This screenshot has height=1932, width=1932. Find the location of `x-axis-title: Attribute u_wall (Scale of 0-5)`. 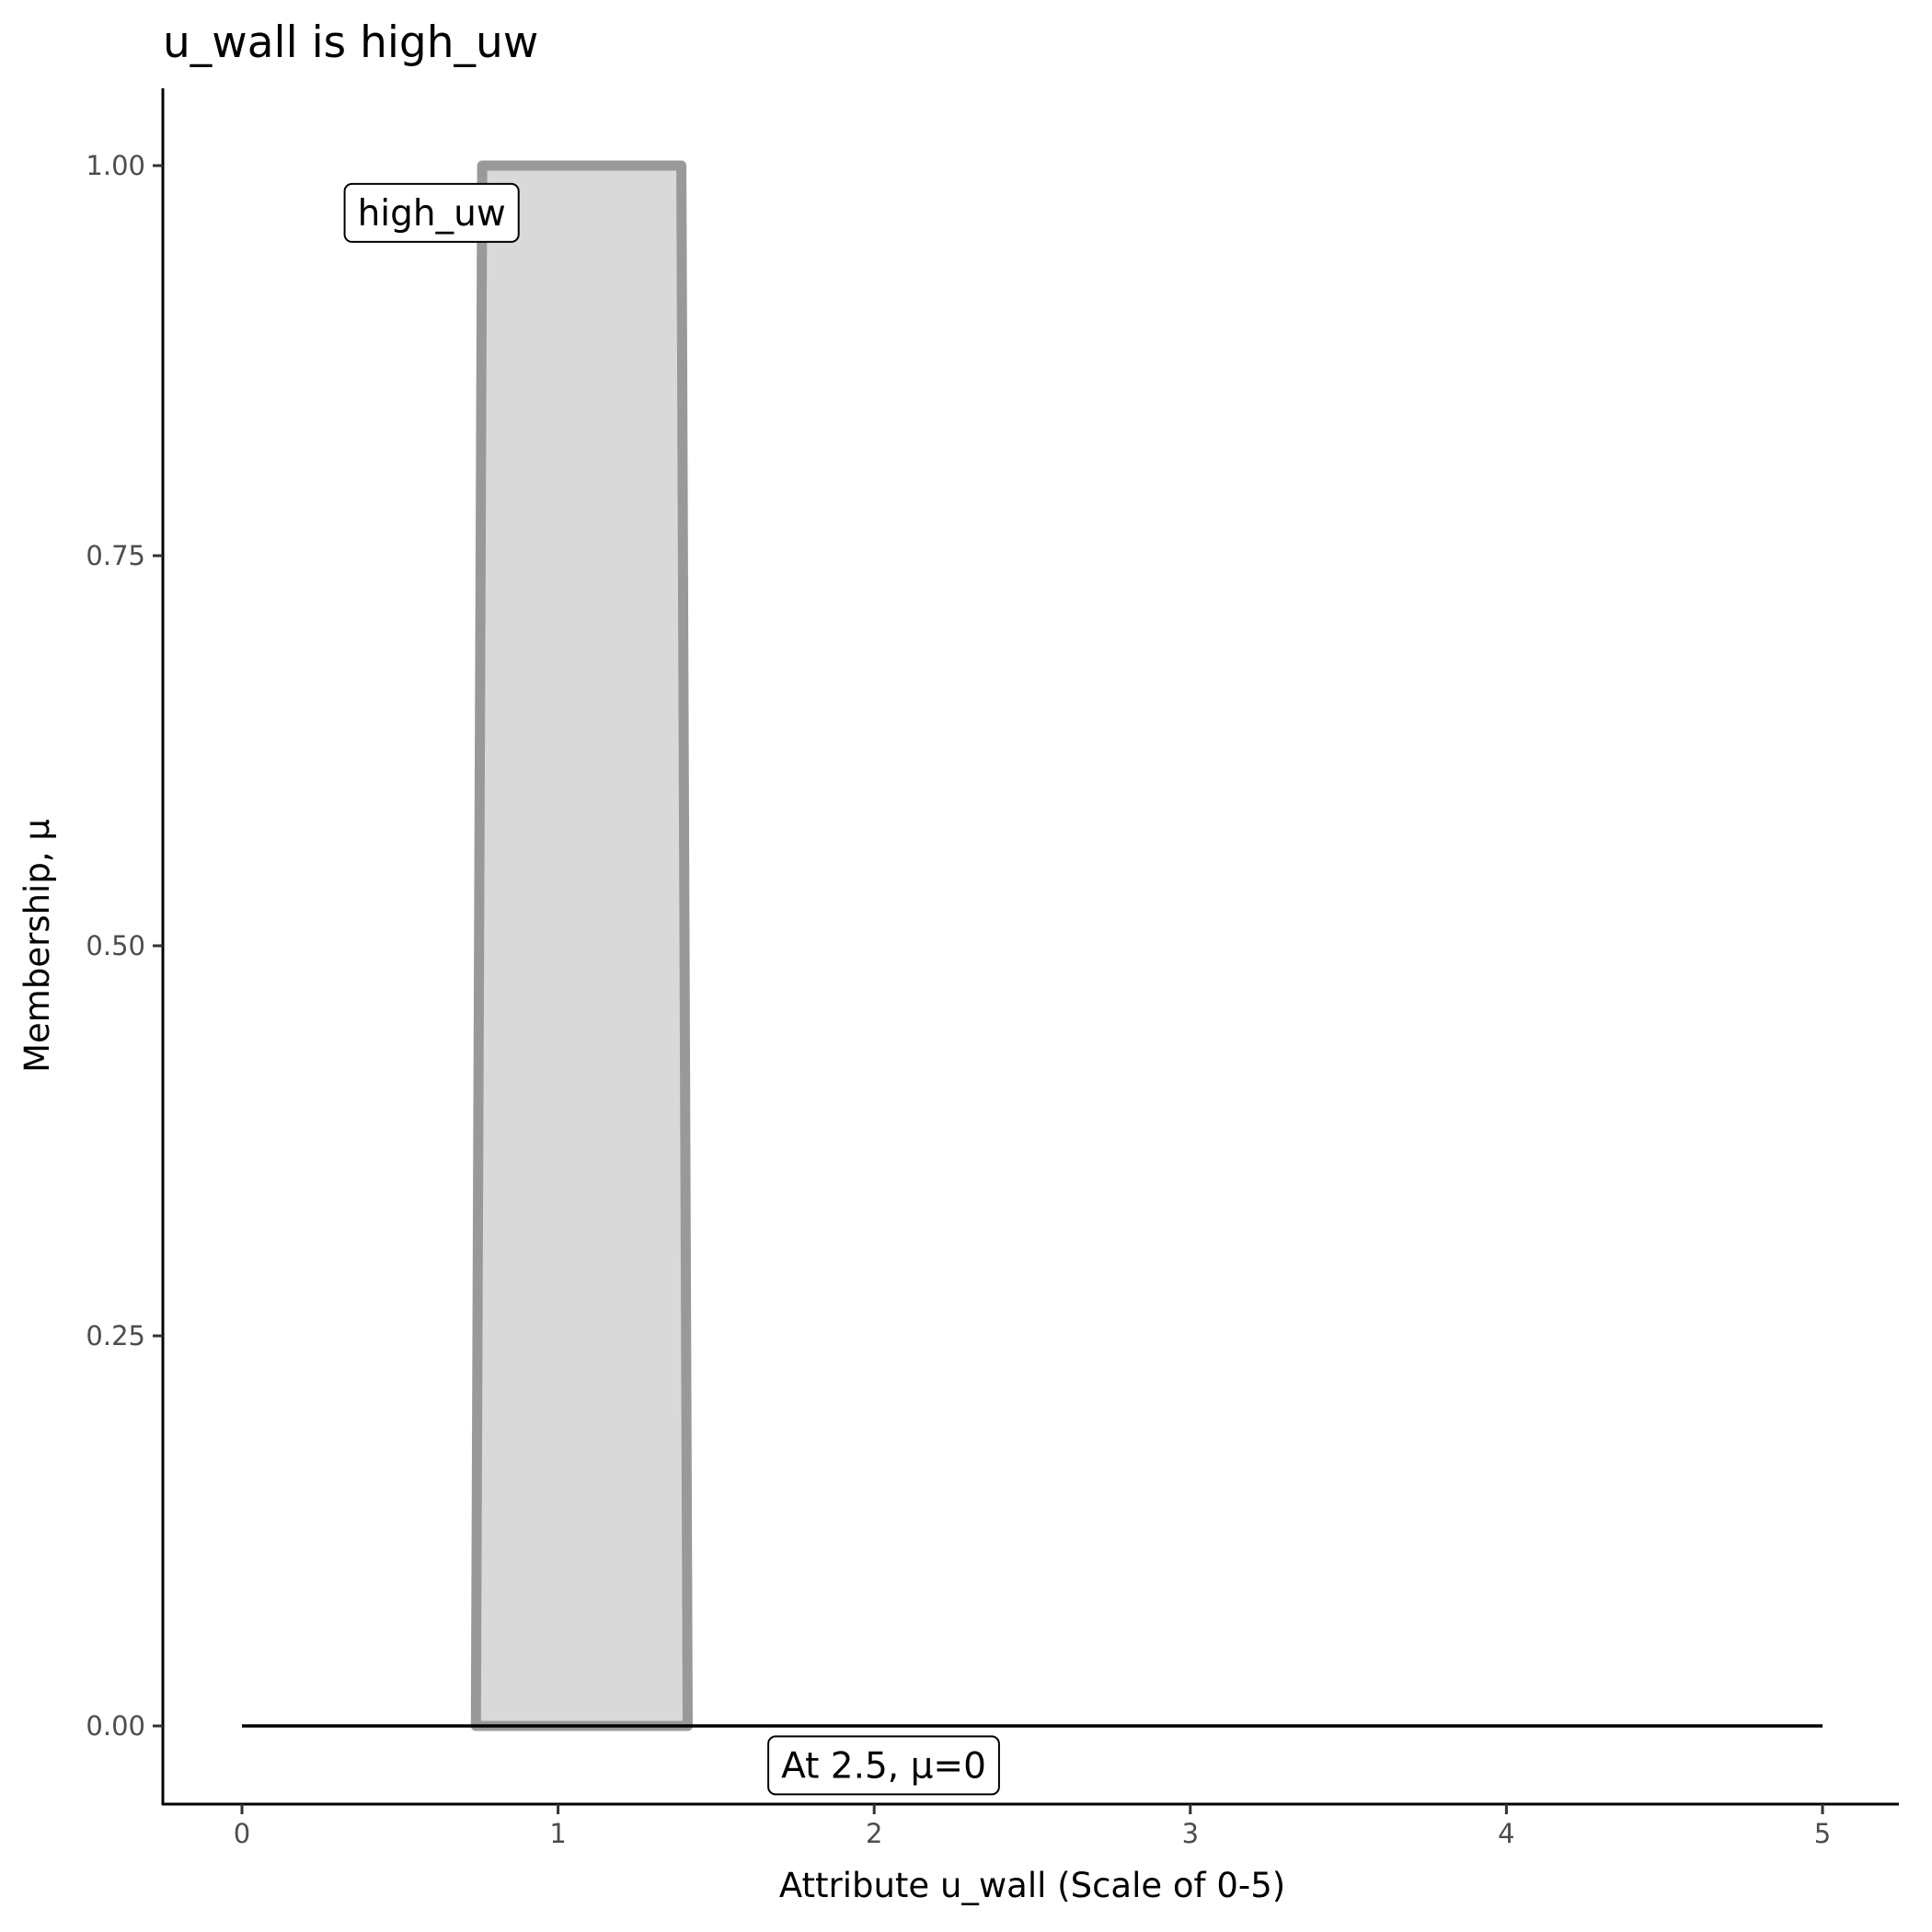

x-axis-title: Attribute u_wall (Scale of 0-5) is located at coordinates (1032, 1886).